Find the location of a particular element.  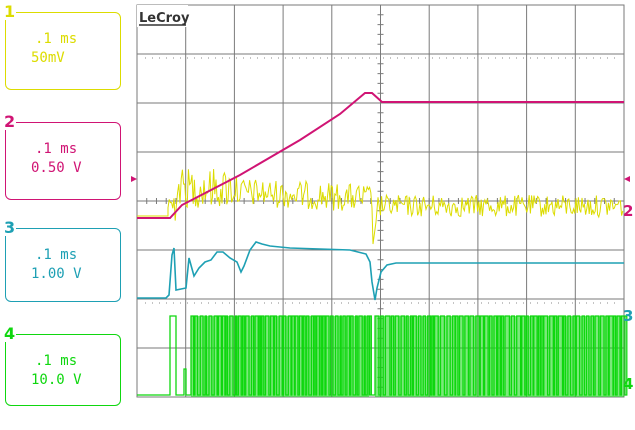

channel-1-trace is located at coordinates (380, 206).